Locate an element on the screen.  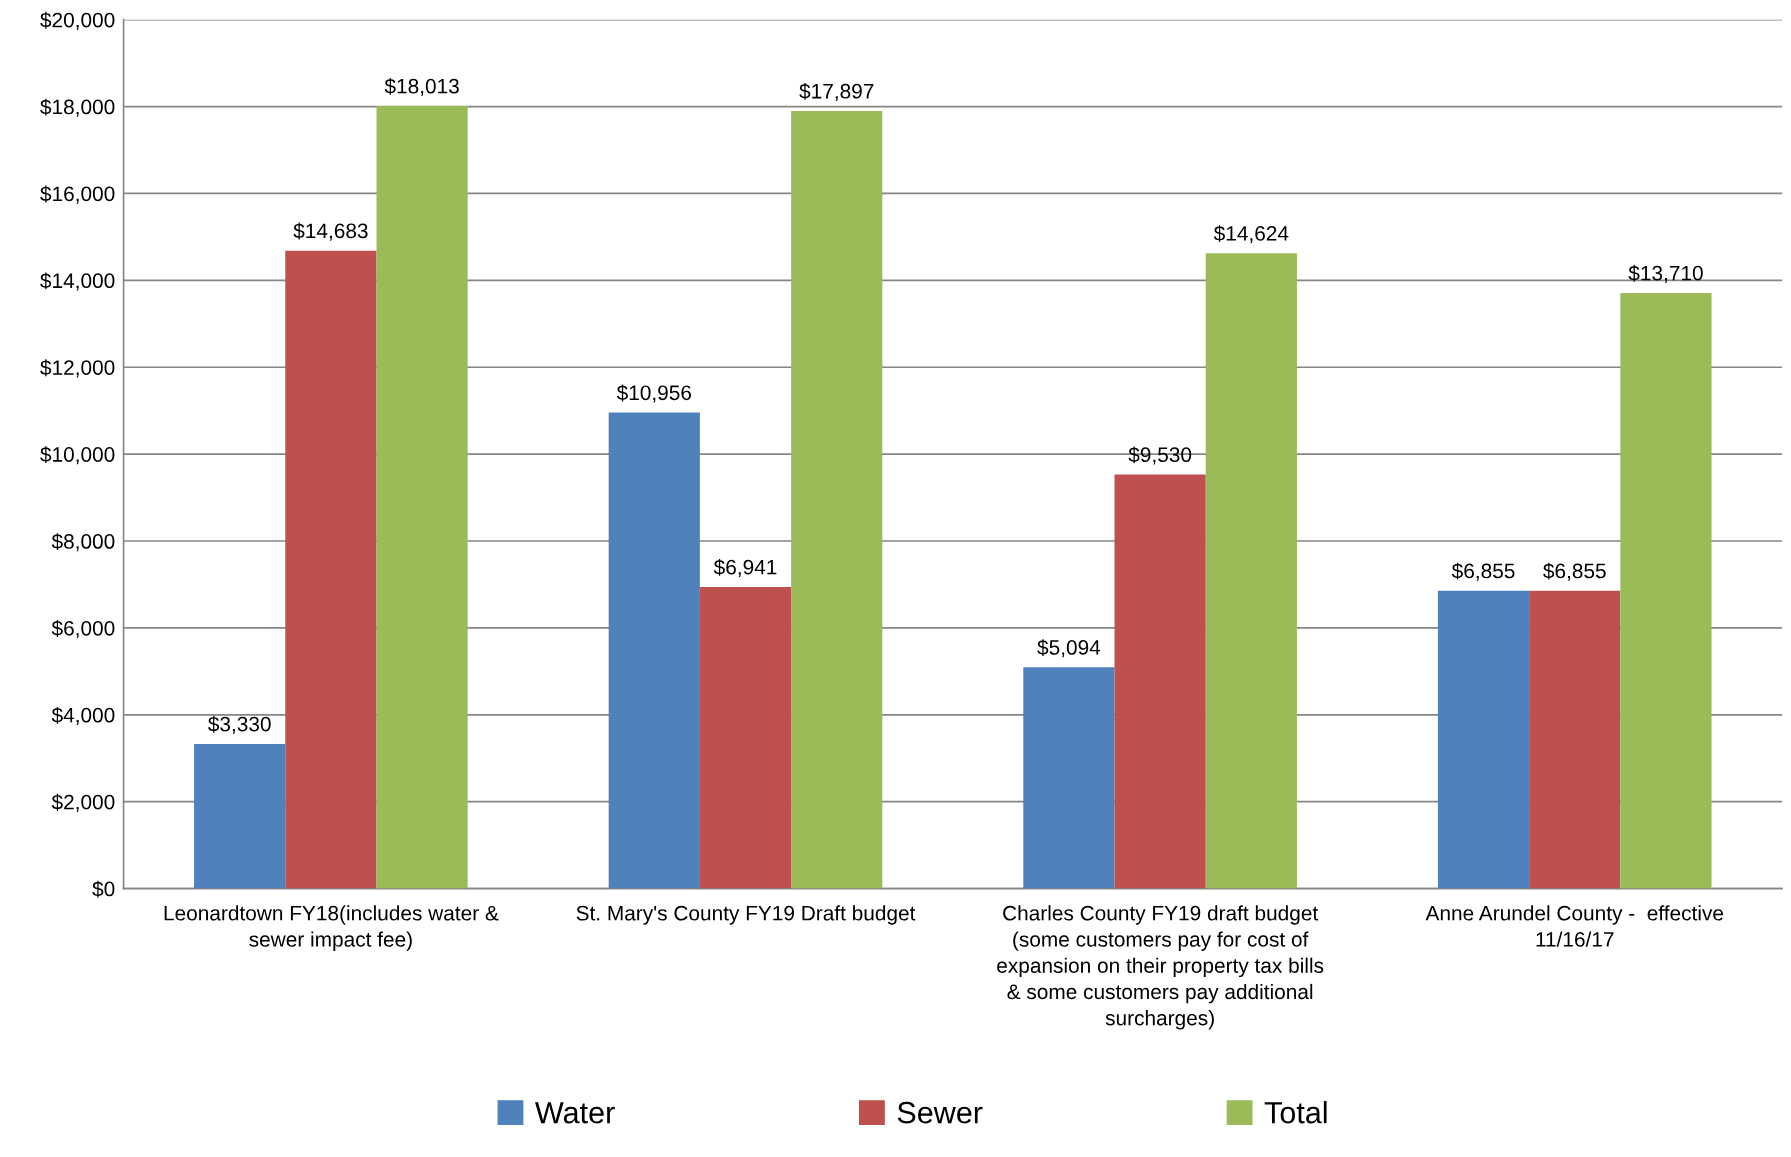
y-tick-label: $2,000 is located at coordinates (83, 802).